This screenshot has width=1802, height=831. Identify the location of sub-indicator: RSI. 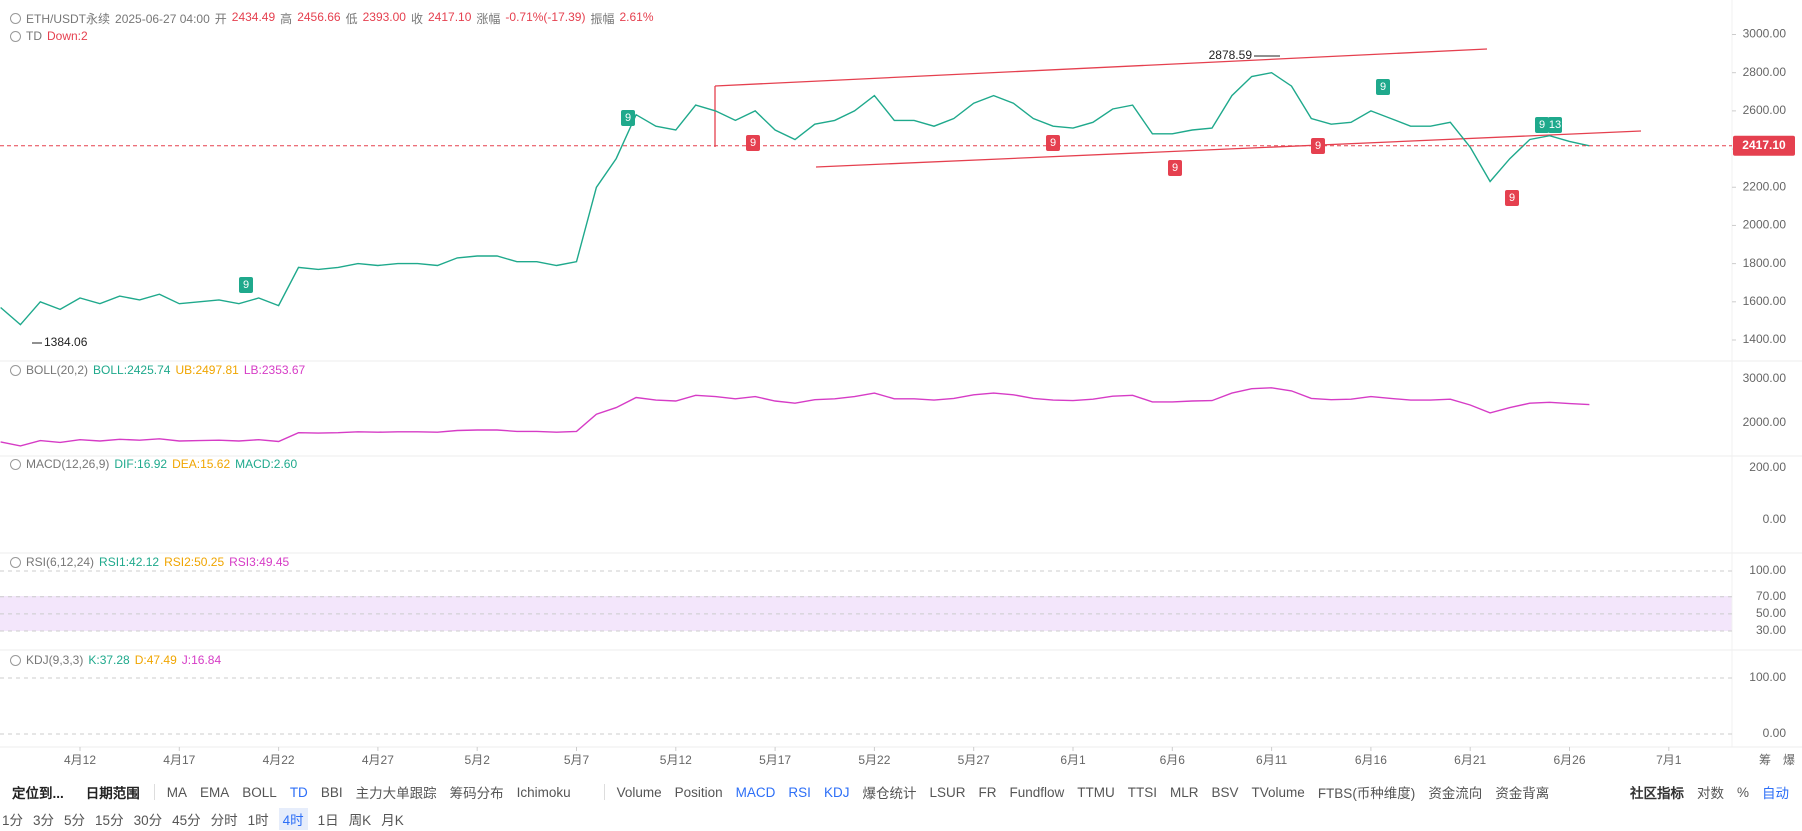
(799, 792).